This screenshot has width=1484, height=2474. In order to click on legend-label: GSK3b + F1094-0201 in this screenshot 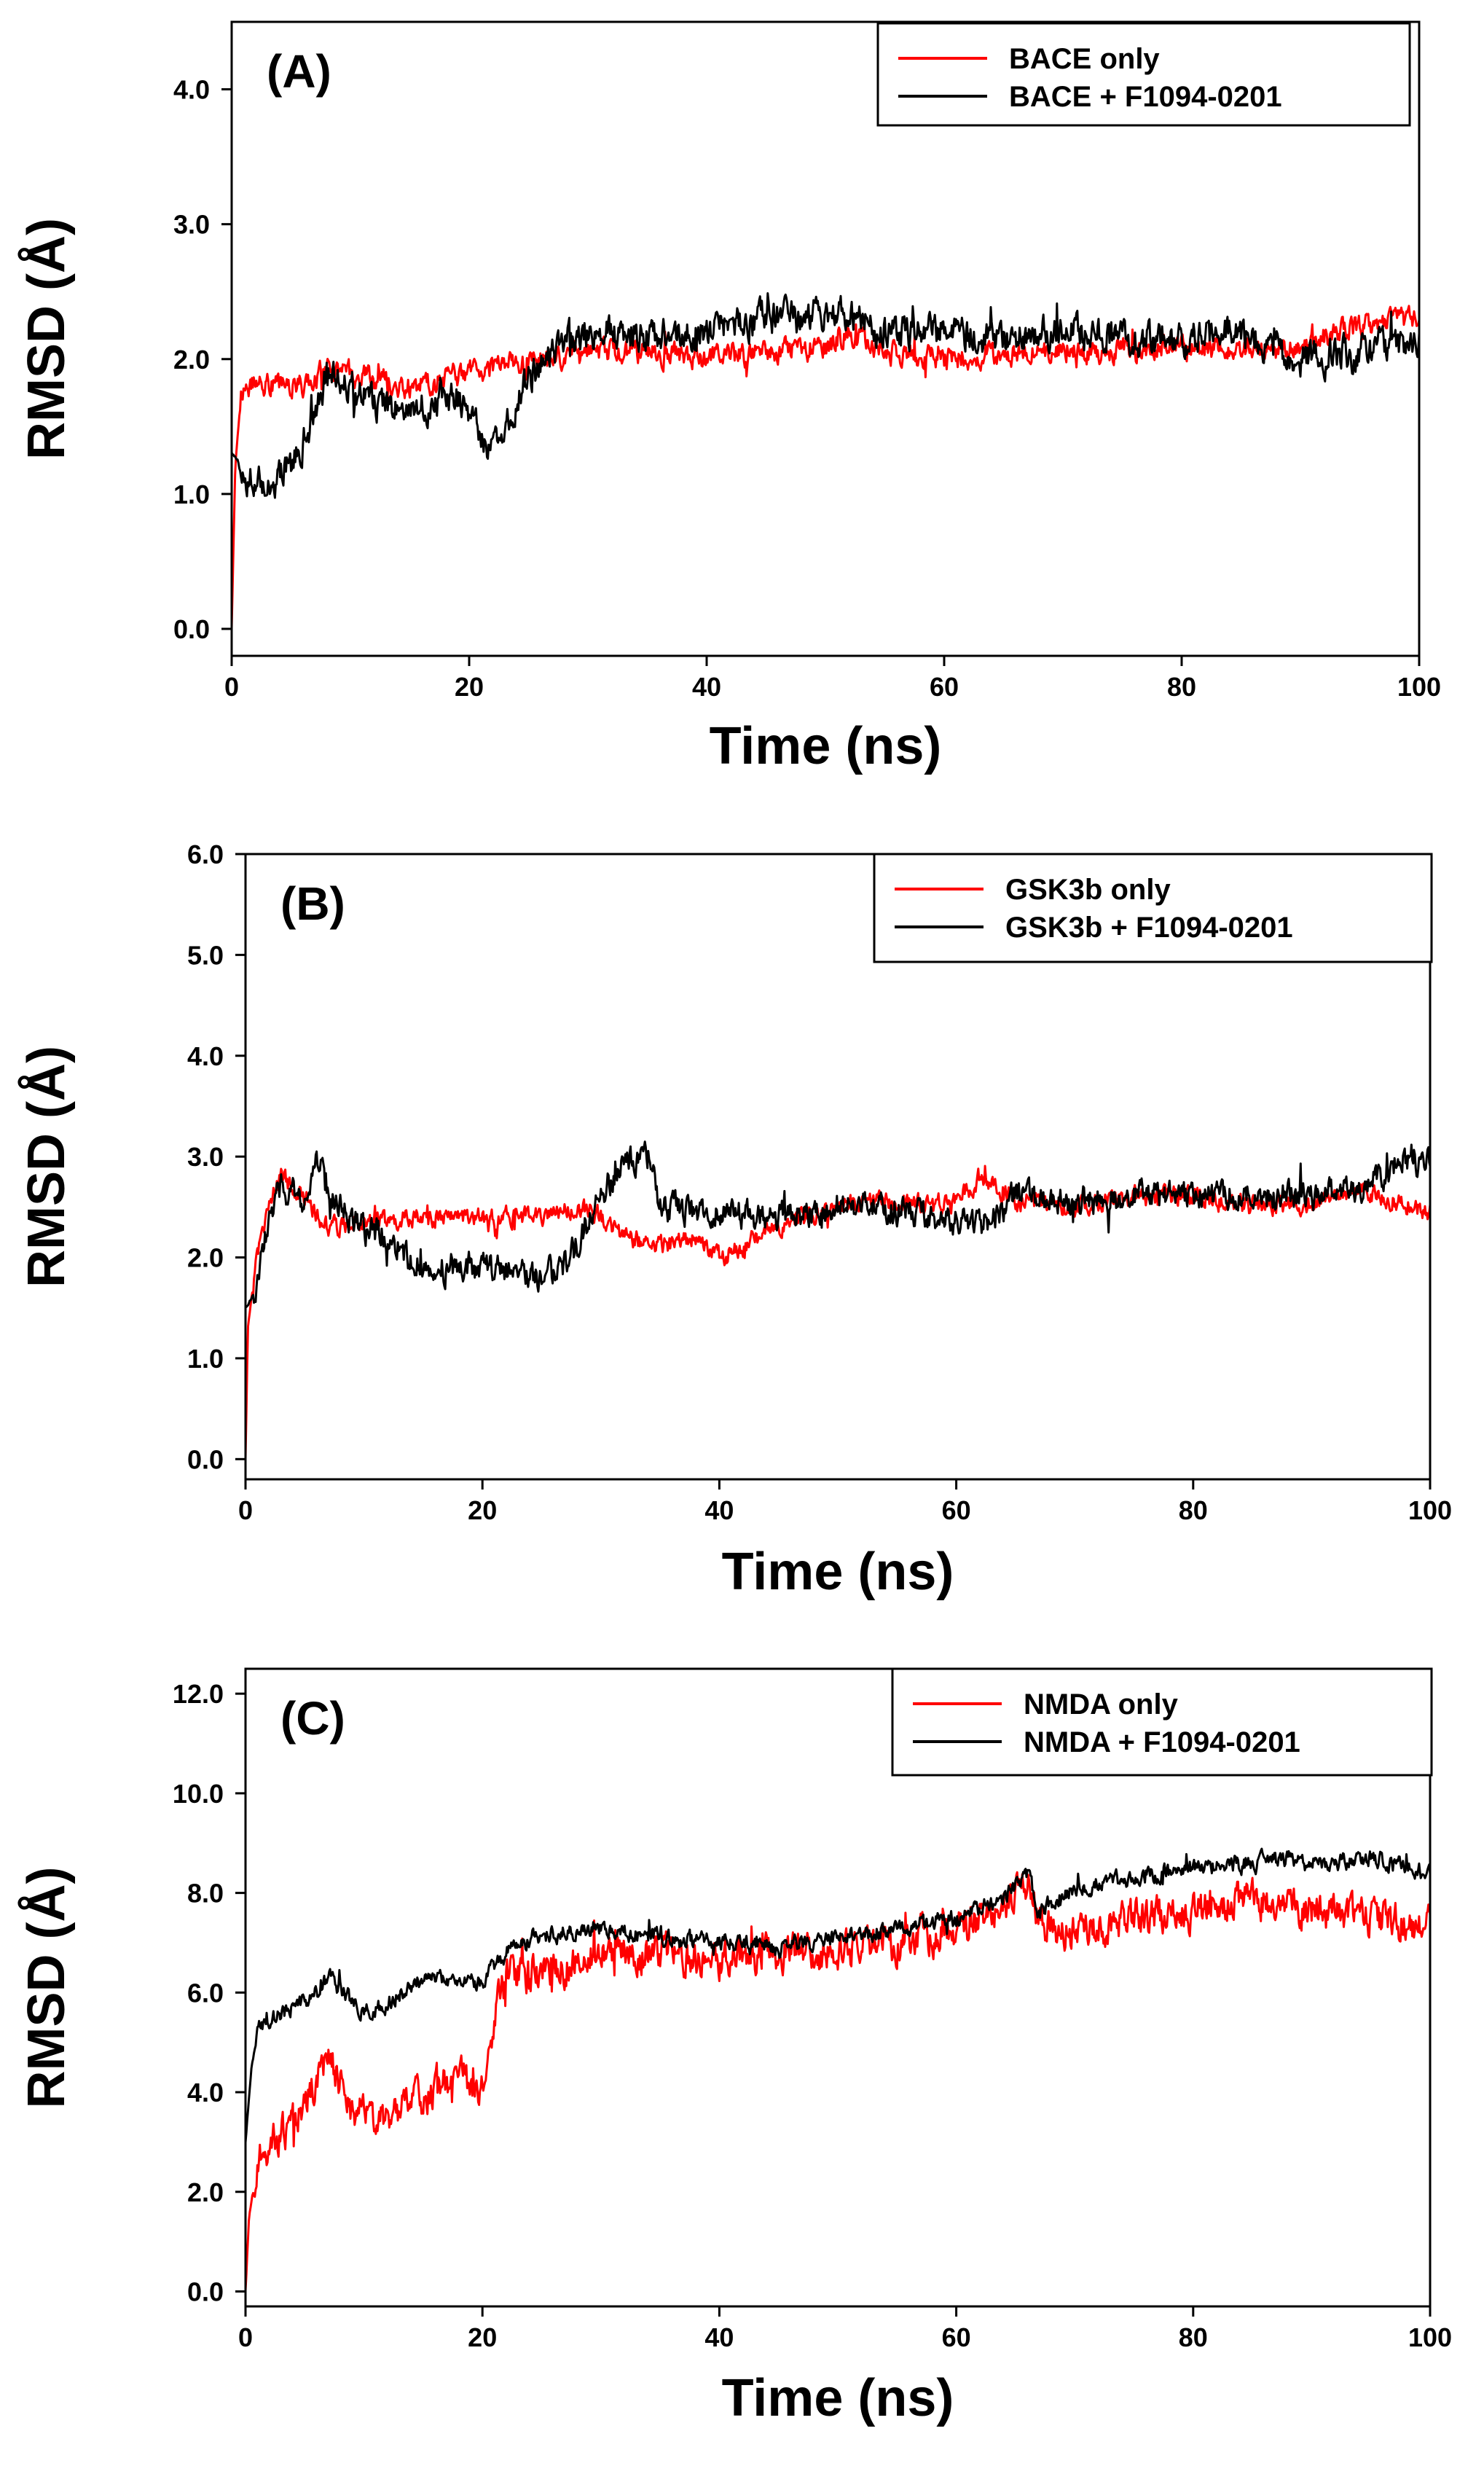, I will do `click(1149, 928)`.